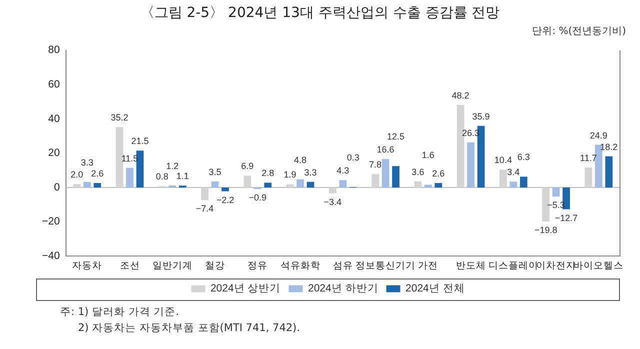  What do you see at coordinates (503, 160) in the screenshot?
I see `data-label: 10.4` at bounding box center [503, 160].